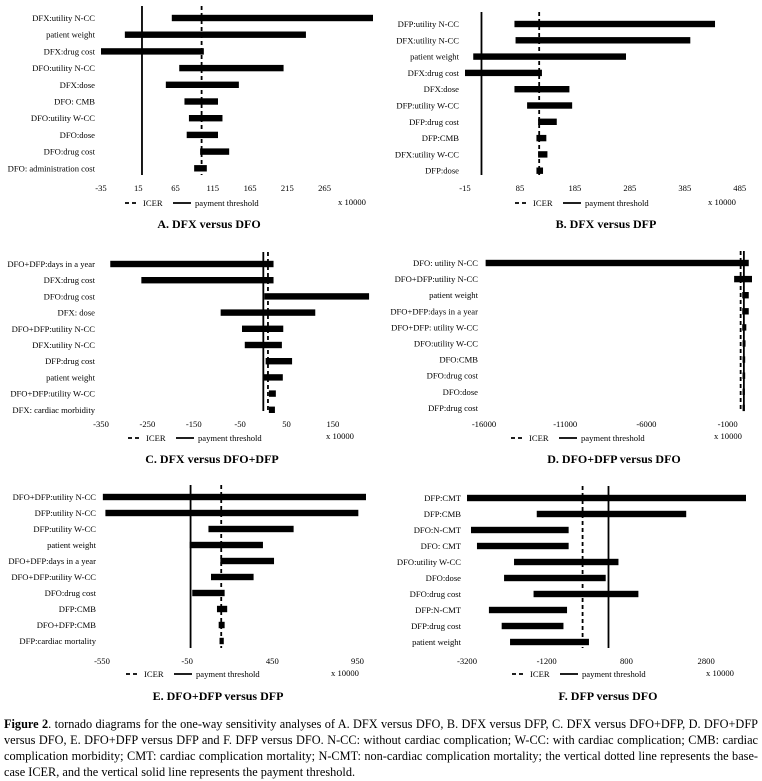 The height and width of the screenshot is (781, 762). I want to click on x-tick-label: 165, so click(250, 188).